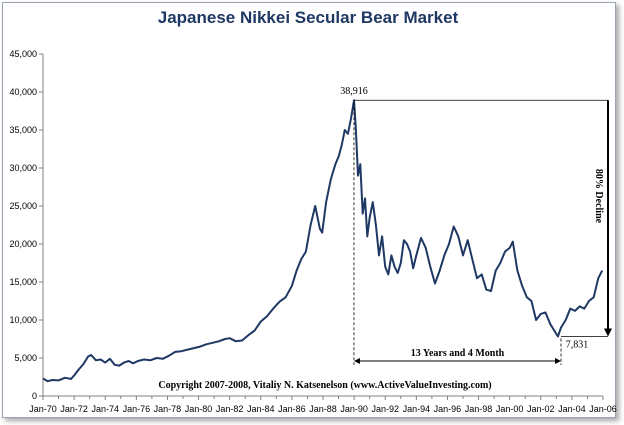 Image resolution: width=624 pixels, height=425 pixels. Describe the element at coordinates (168, 409) in the screenshot. I see `x-tick-label: Jan-78` at that location.